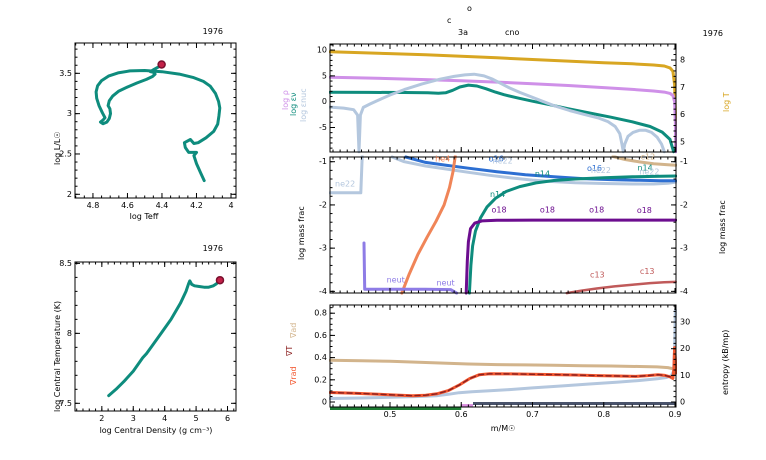  I want to click on tick-label: -5, so click(323, 127).